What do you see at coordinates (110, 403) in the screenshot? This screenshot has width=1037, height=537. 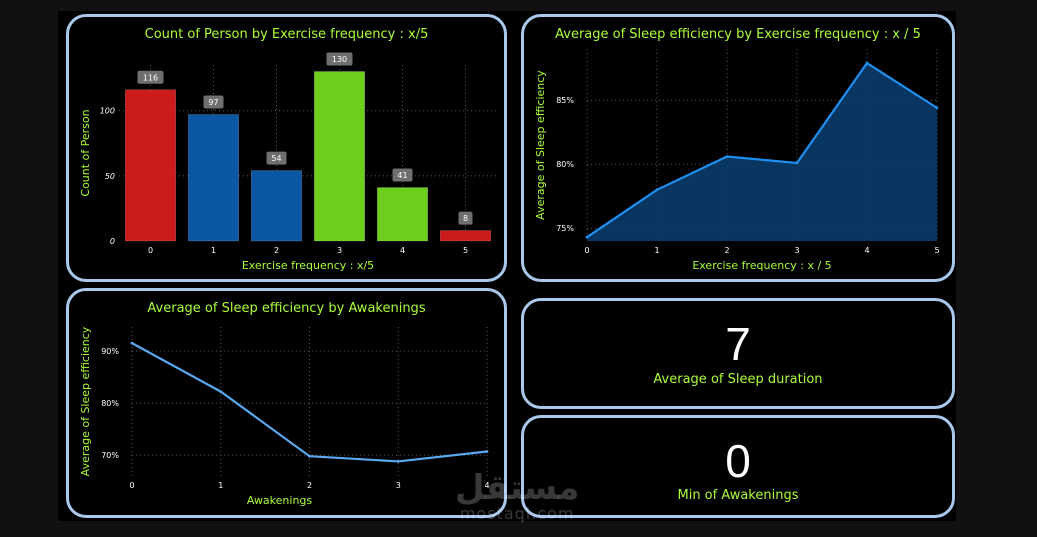 I see `line-y-tick-label: 80%` at bounding box center [110, 403].